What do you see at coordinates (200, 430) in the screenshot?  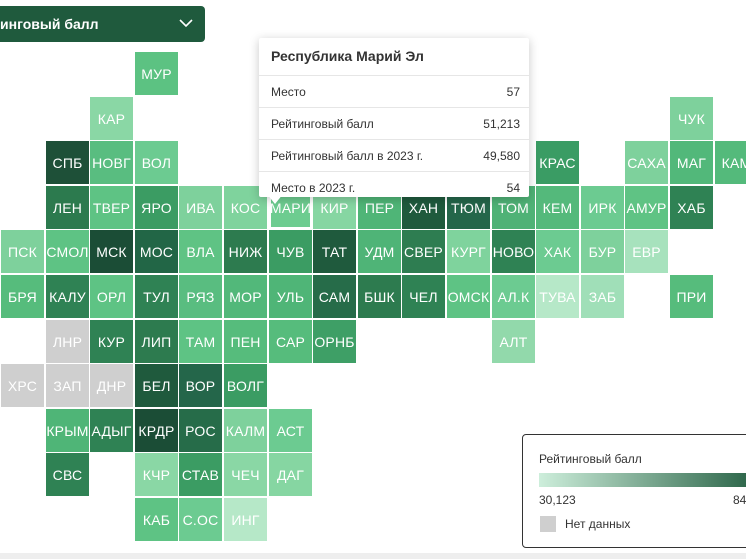 I see `region-tile: РОС` at bounding box center [200, 430].